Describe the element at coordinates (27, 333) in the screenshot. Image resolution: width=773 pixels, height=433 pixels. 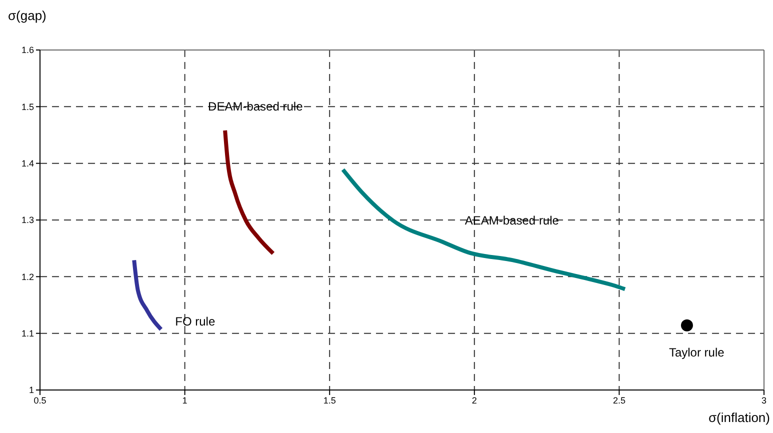
I see `y-tick-label: 1.1` at that location.